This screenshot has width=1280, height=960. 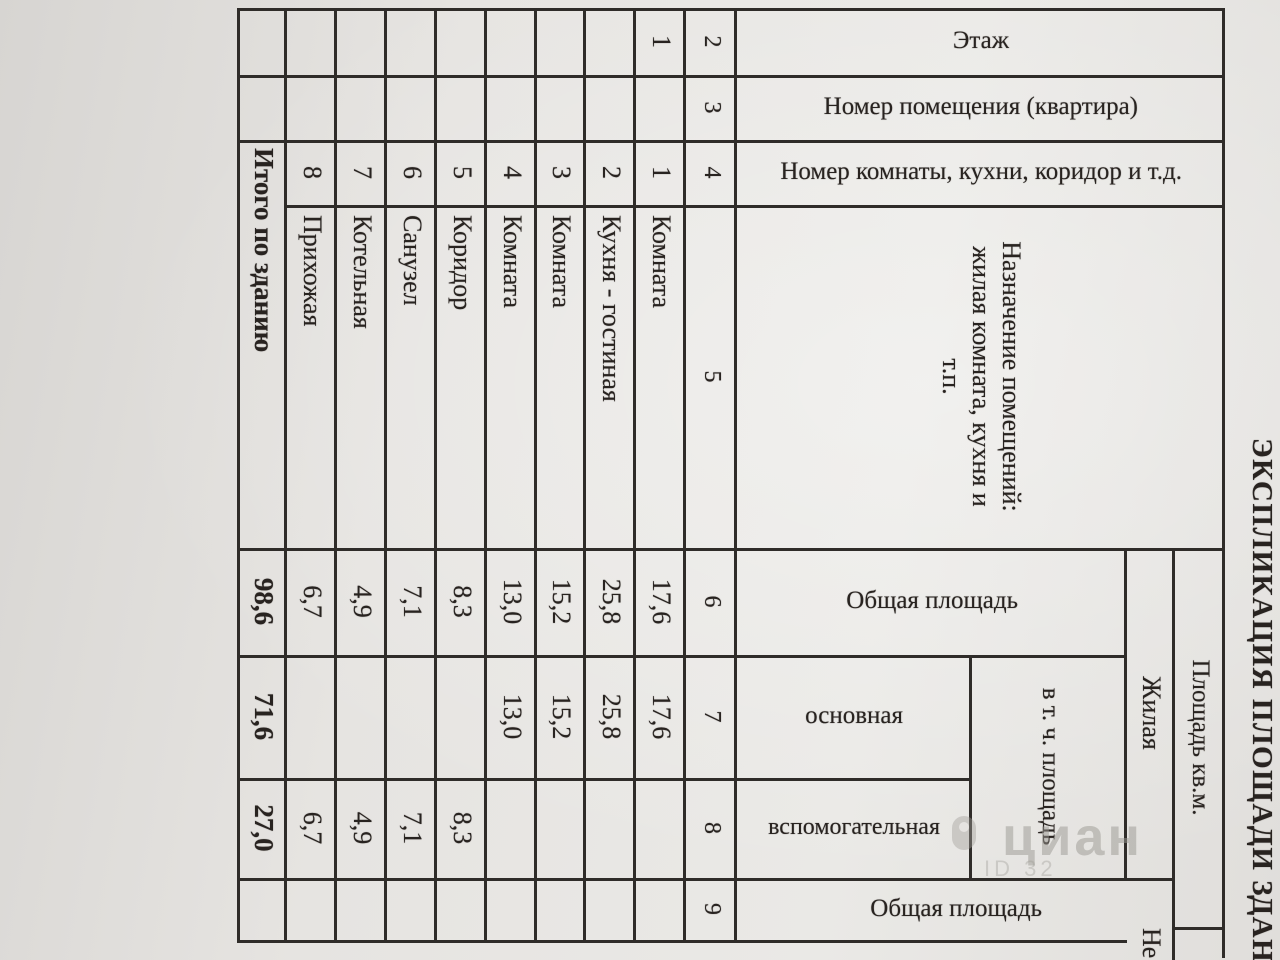 What do you see at coordinates (964, 833) in the screenshot?
I see `cian-pin-icon` at bounding box center [964, 833].